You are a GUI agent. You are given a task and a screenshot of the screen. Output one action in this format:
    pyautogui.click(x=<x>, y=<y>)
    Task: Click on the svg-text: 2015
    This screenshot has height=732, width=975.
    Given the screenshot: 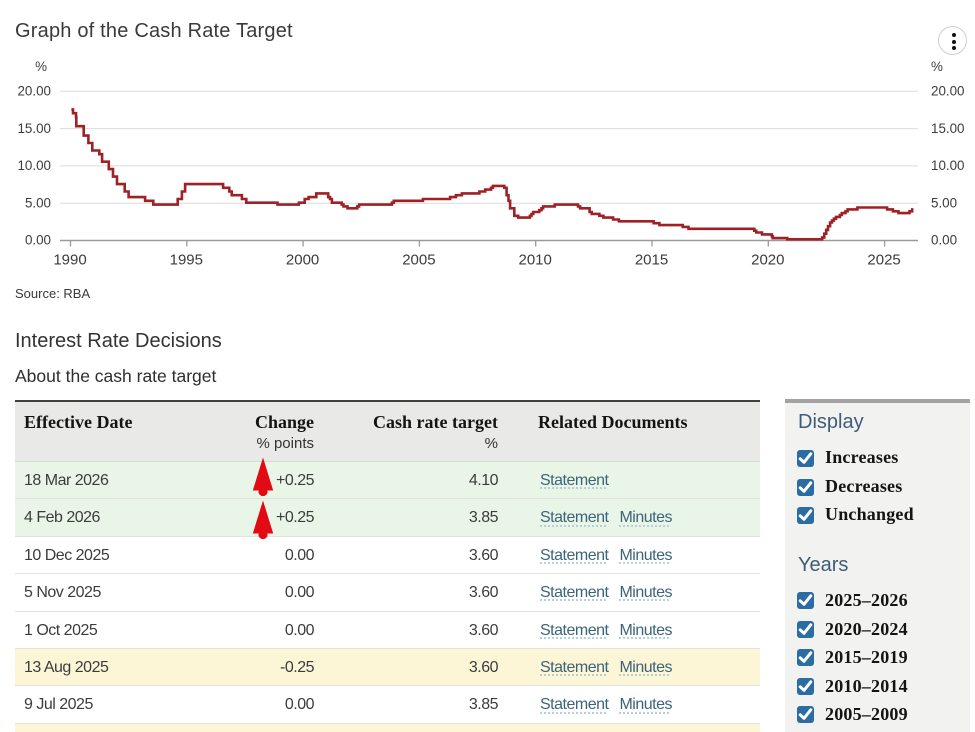 What is the action you would take?
    pyautogui.click(x=651, y=260)
    